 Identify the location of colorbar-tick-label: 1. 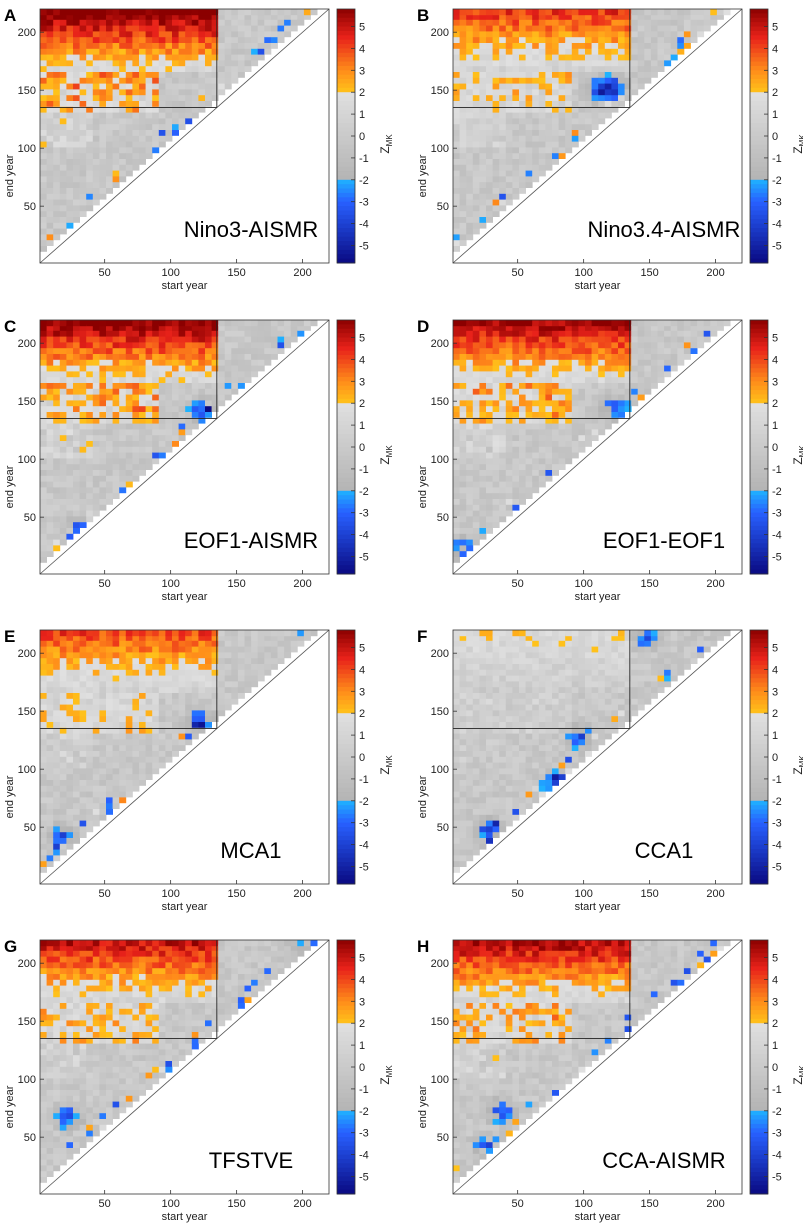
(775, 115).